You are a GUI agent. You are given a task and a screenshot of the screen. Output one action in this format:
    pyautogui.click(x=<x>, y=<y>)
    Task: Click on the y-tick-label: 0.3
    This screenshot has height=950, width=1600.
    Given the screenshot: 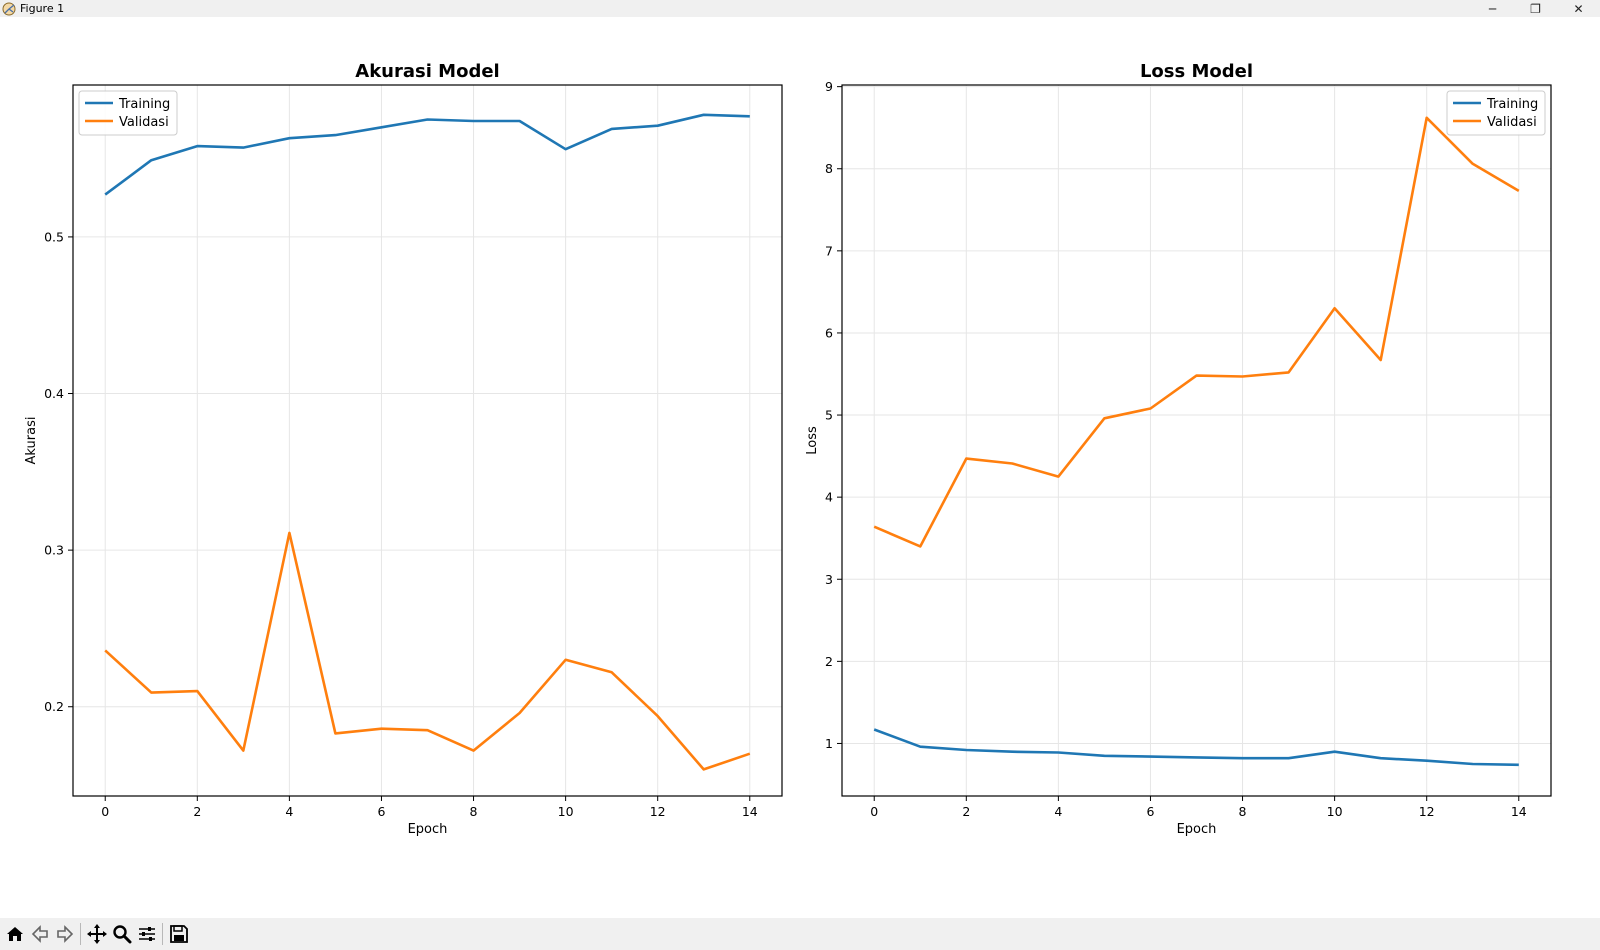 What is the action you would take?
    pyautogui.click(x=54, y=550)
    